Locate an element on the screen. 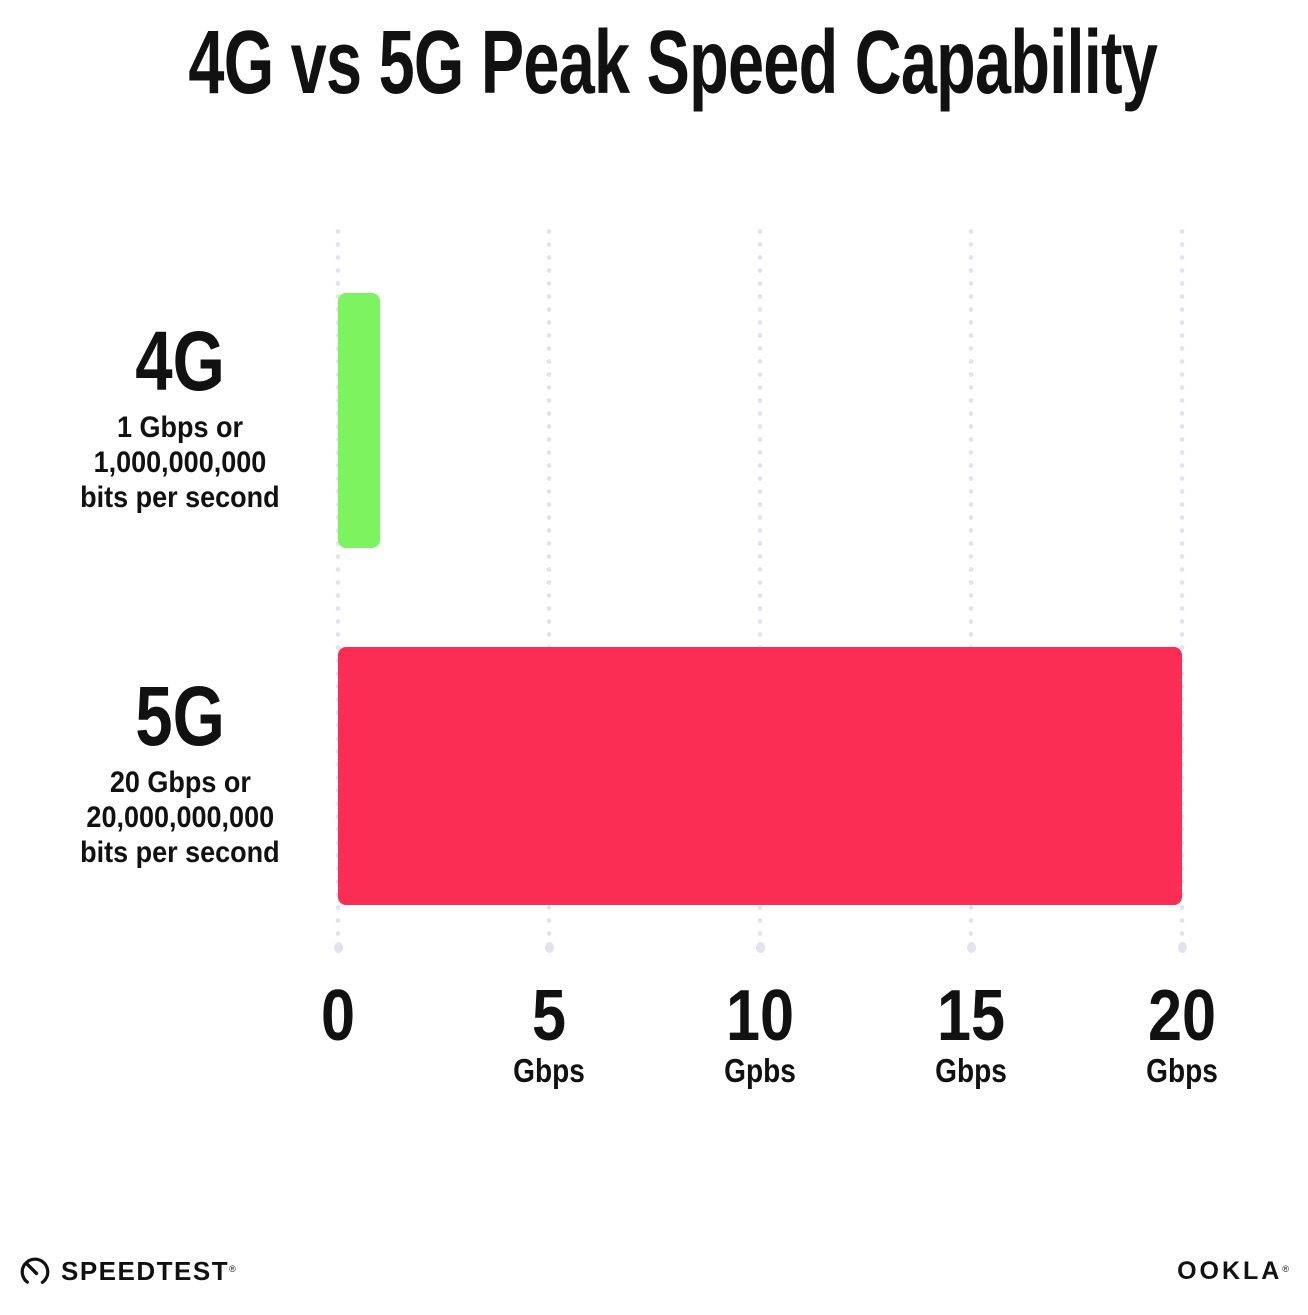  page-title: 4G vs 5G Peak Speed Capability is located at coordinates (654, 63).